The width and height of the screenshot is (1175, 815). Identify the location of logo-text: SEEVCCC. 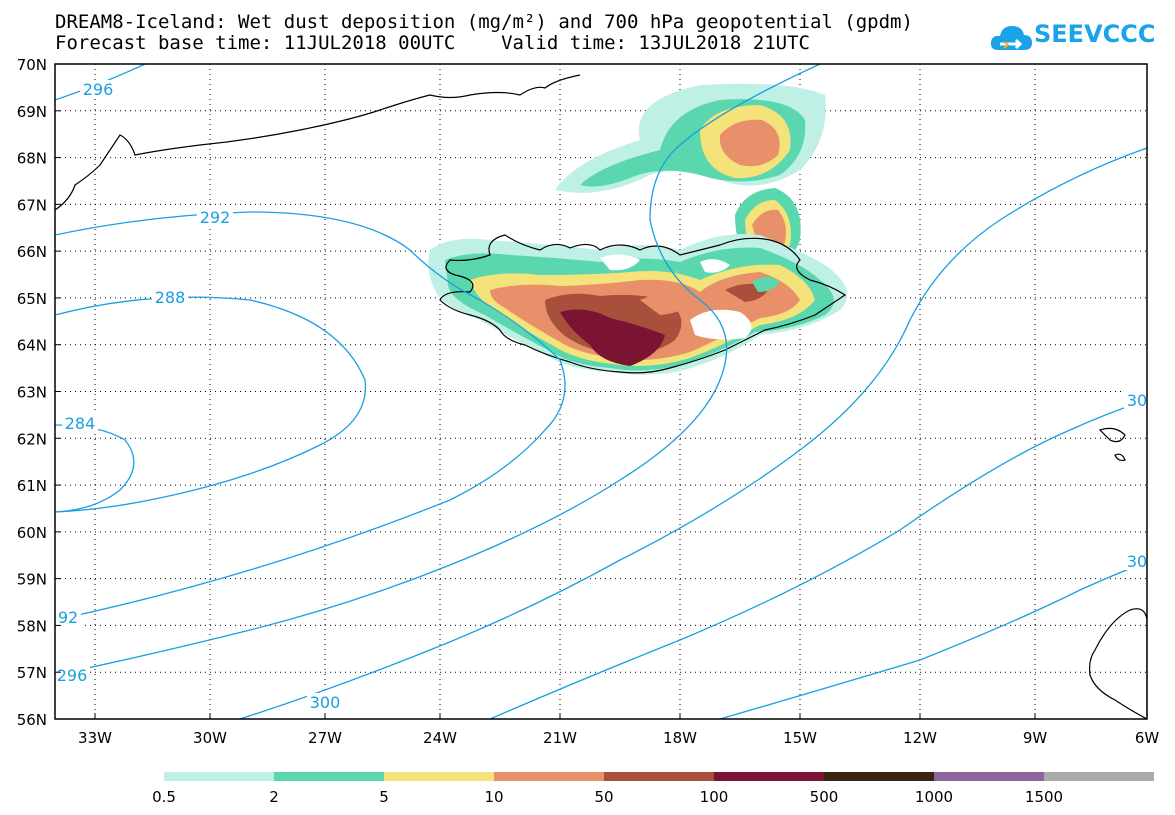
(1095, 34).